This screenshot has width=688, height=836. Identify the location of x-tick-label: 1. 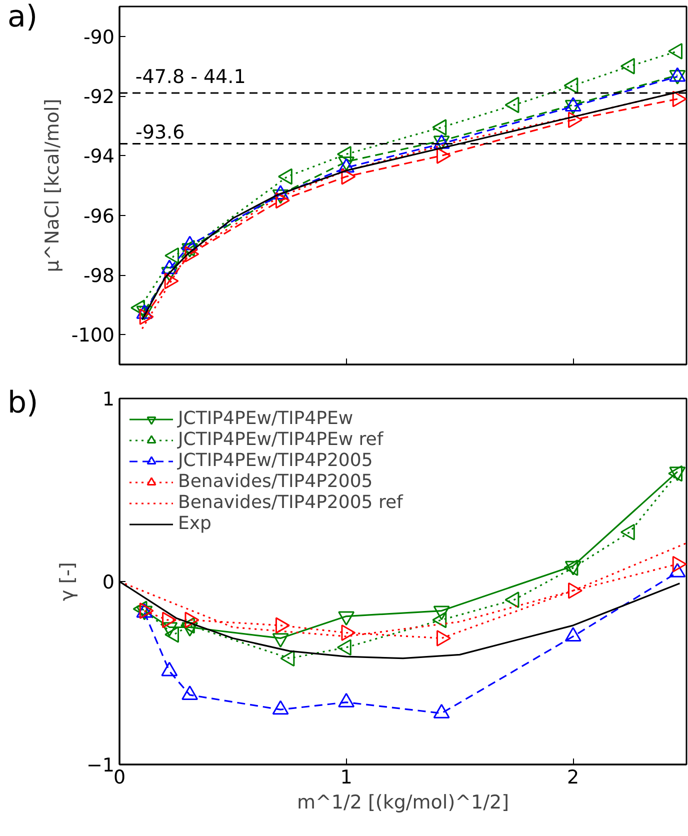
(346, 777).